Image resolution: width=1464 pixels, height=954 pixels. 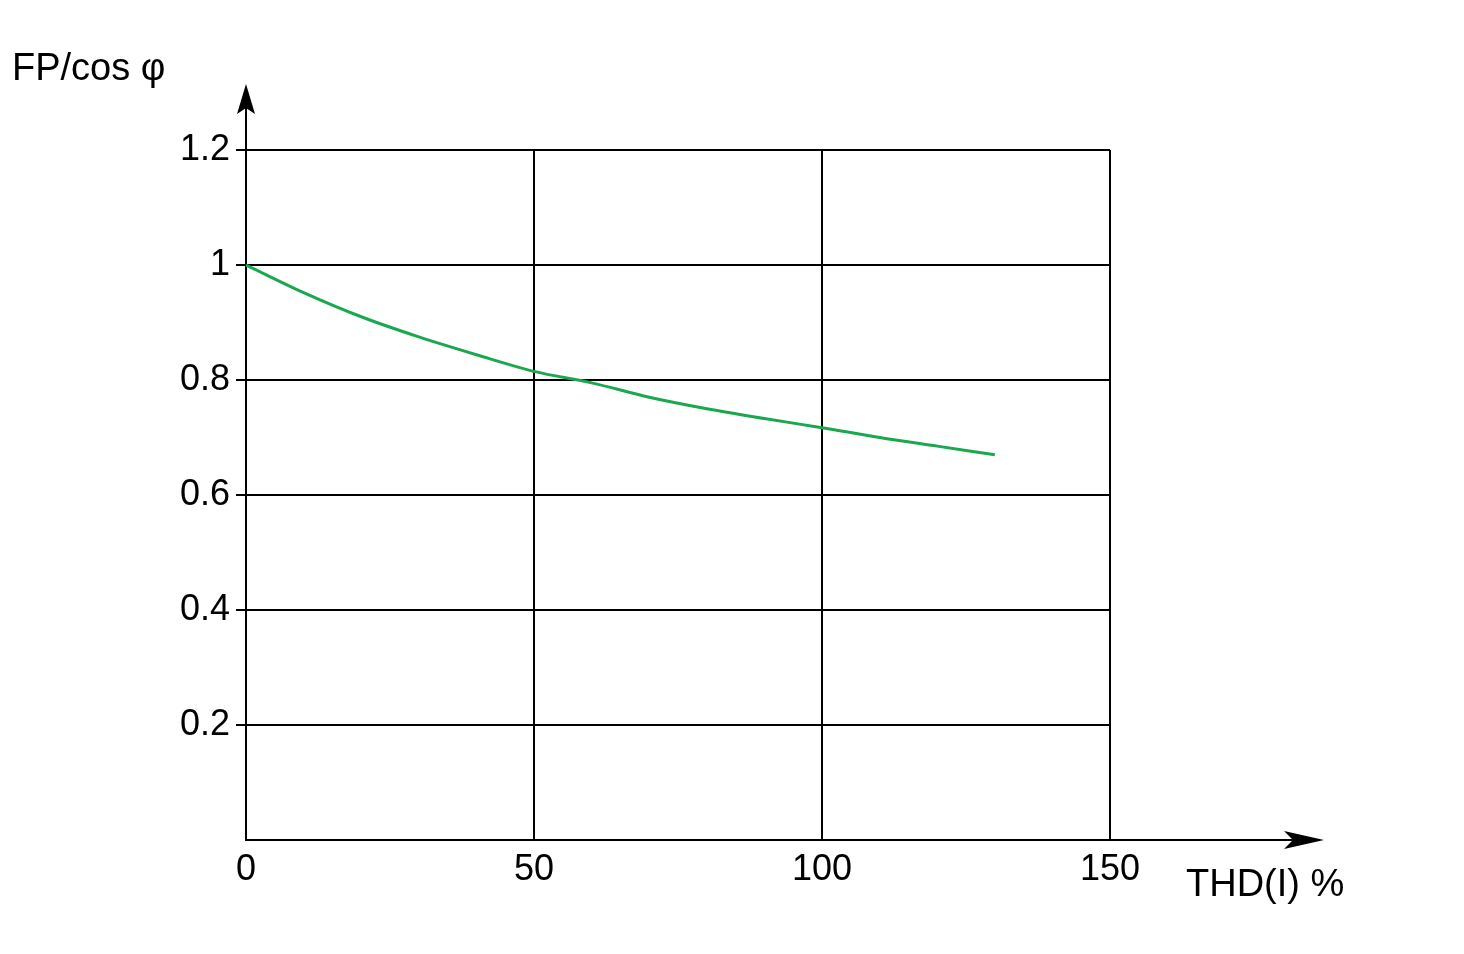 I want to click on y-tick-label: 0.6, so click(x=204, y=492).